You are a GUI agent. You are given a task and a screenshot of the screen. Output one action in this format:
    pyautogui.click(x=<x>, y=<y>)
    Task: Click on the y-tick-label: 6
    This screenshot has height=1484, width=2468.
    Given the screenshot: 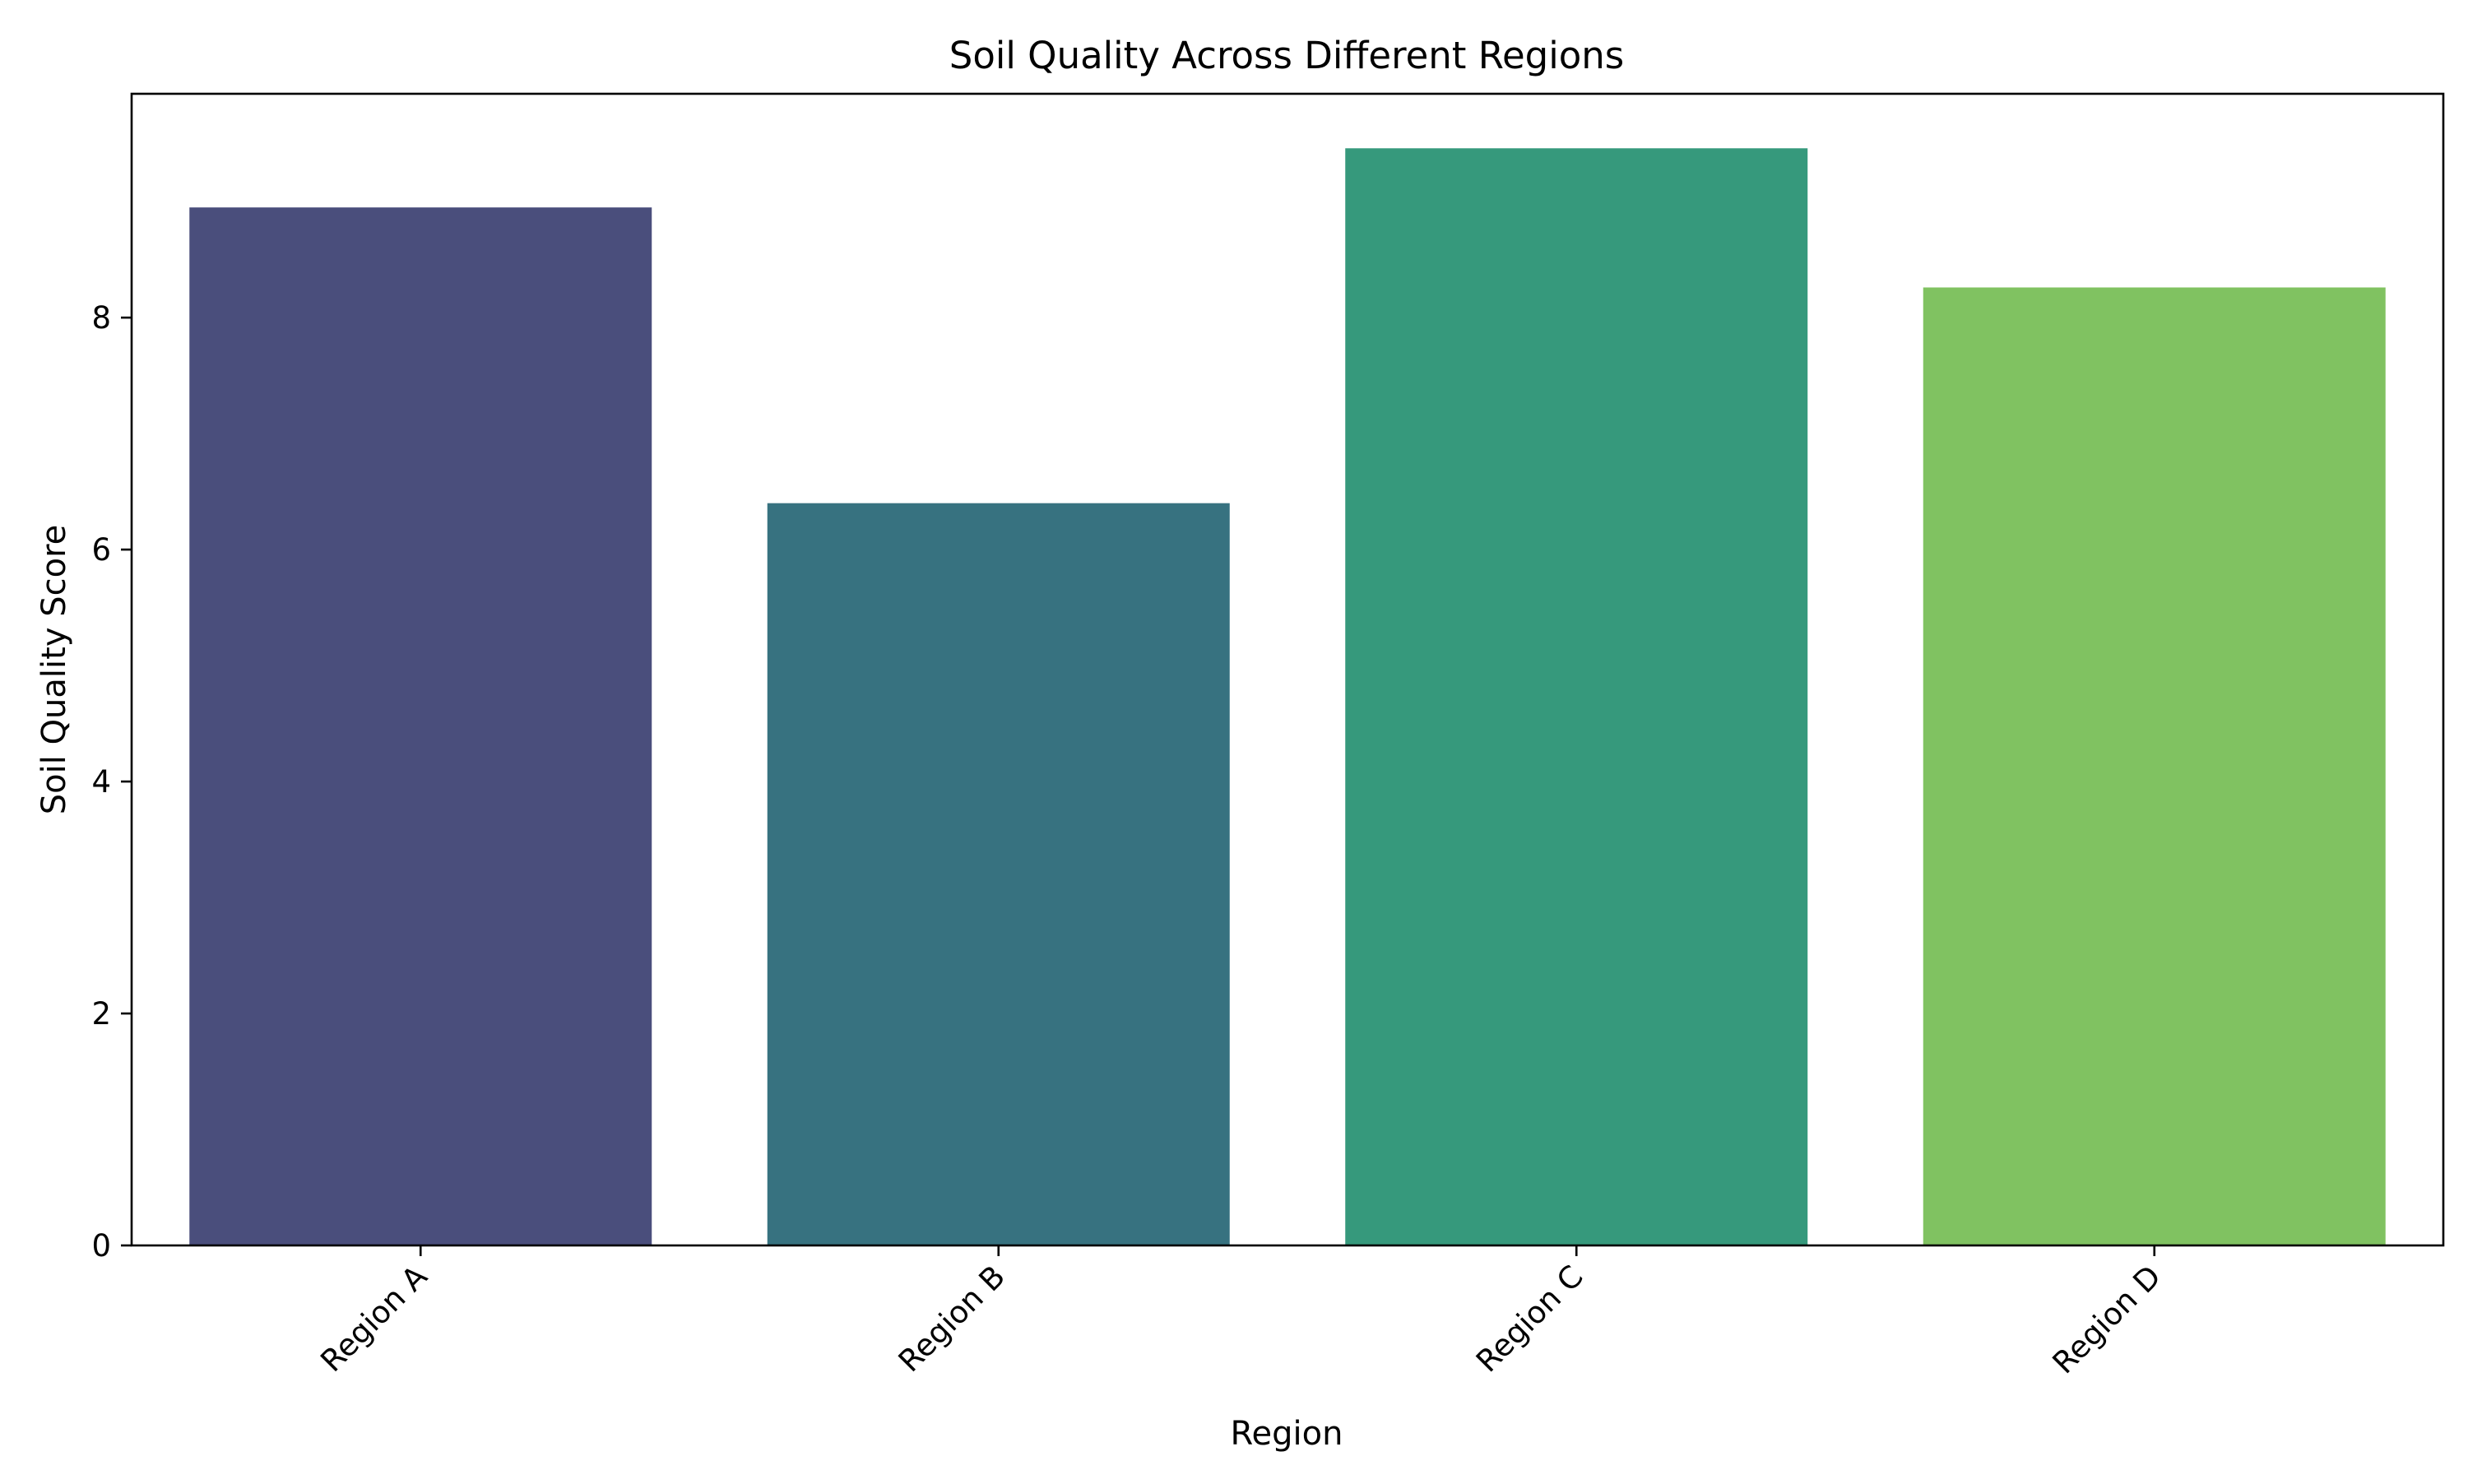 What is the action you would take?
    pyautogui.click(x=101, y=550)
    